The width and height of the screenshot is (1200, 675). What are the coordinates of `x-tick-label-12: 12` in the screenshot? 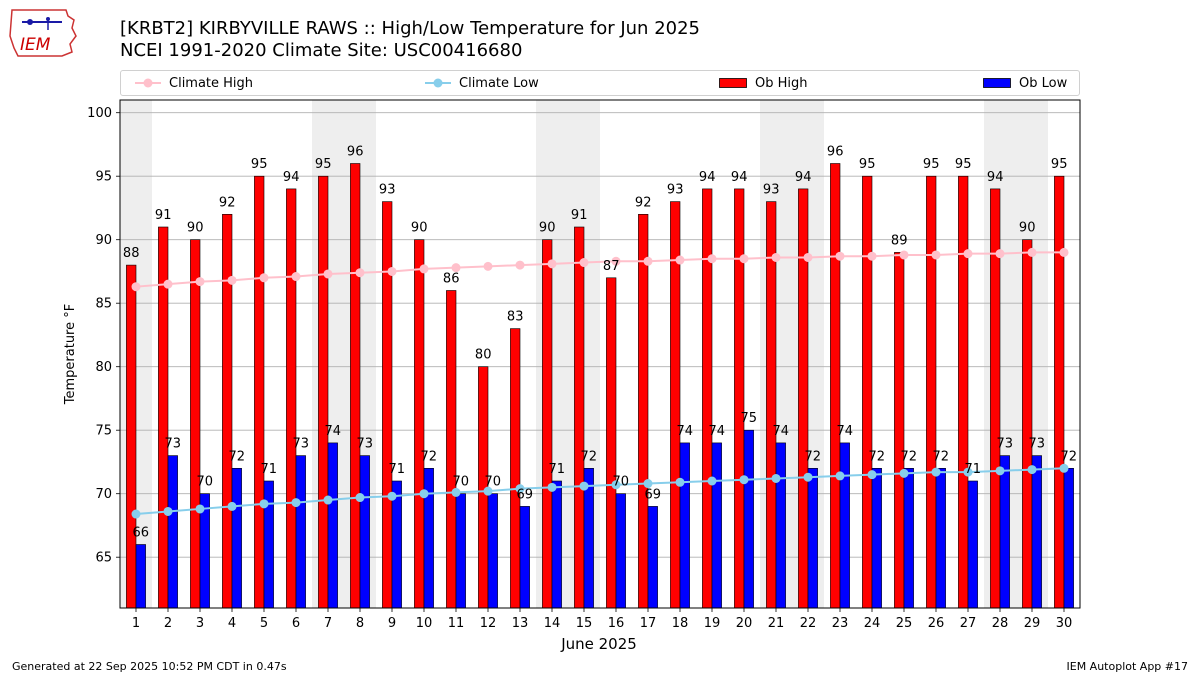 It's located at (488, 623).